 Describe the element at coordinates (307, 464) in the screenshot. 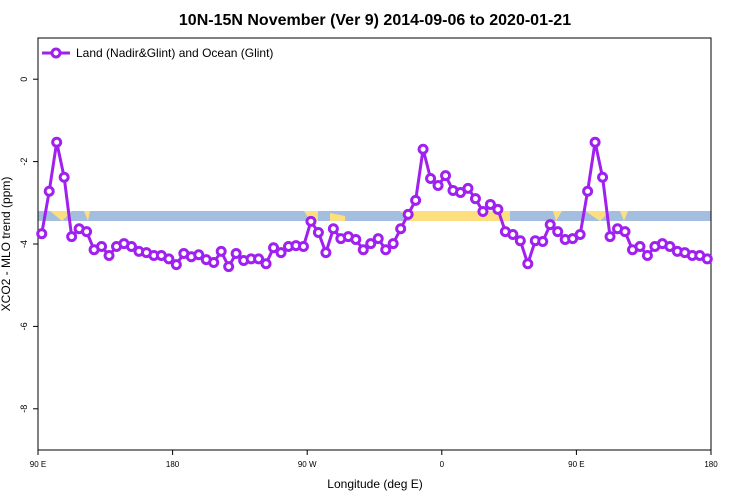

I see `x-tick-label: 90 W` at that location.